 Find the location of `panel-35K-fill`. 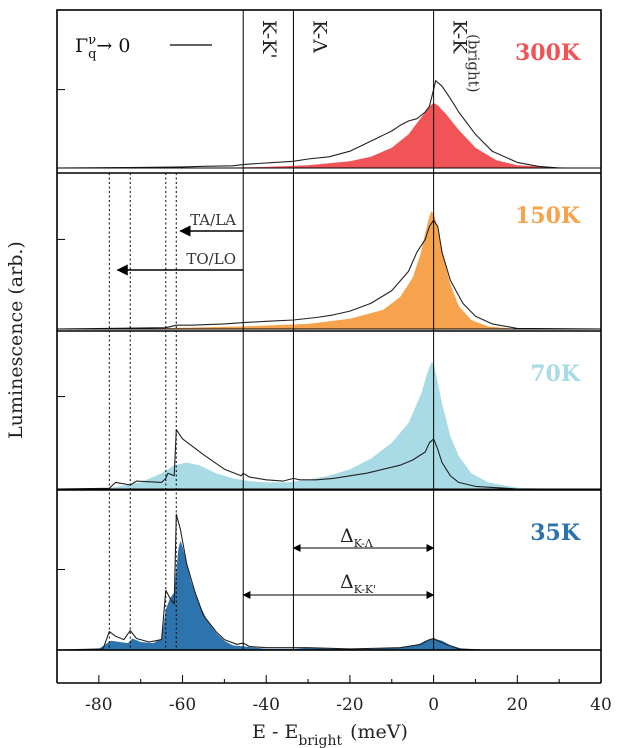

panel-35K-fill is located at coordinates (329, 595).